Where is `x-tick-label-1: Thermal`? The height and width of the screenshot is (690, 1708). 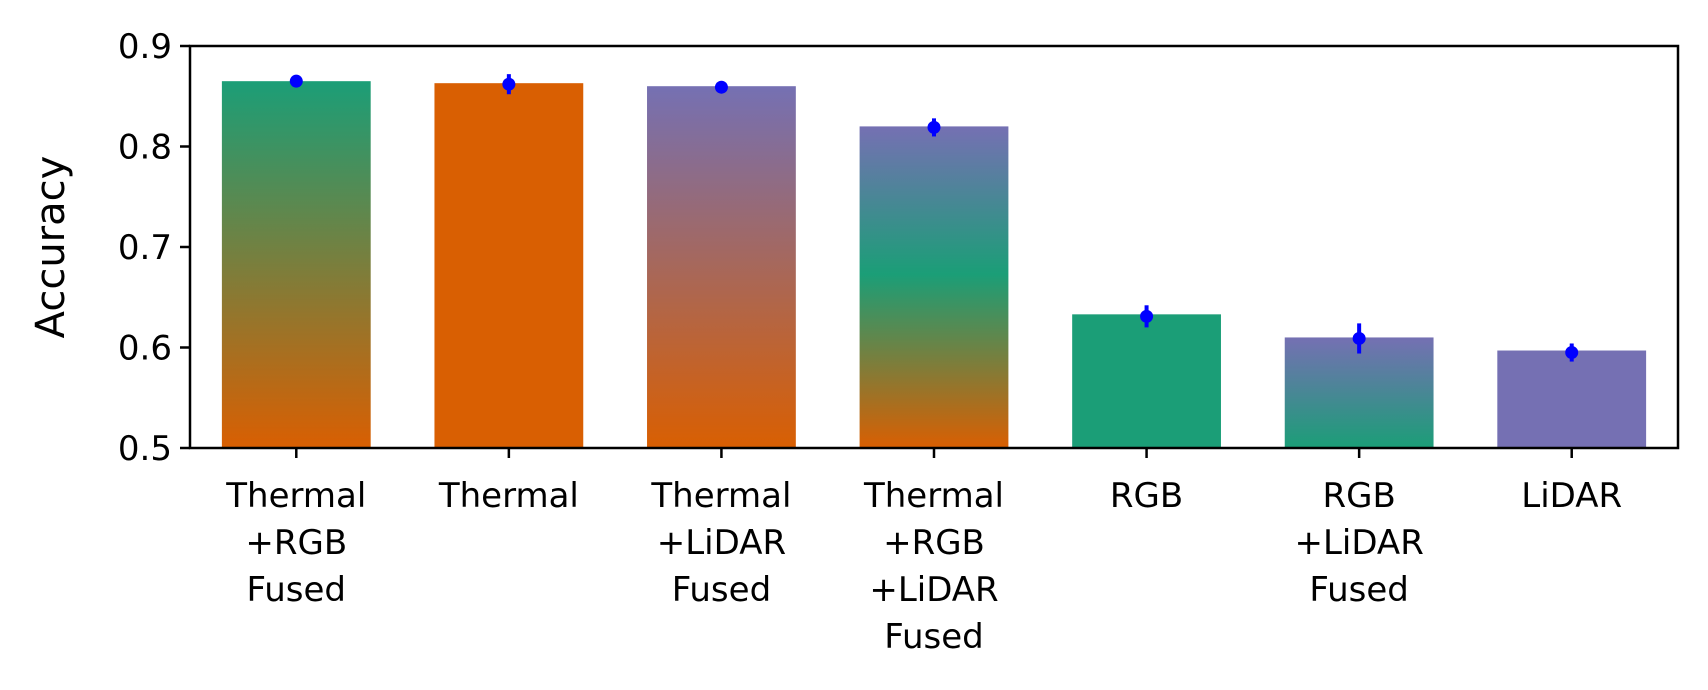
x-tick-label-1: Thermal is located at coordinates (508, 496).